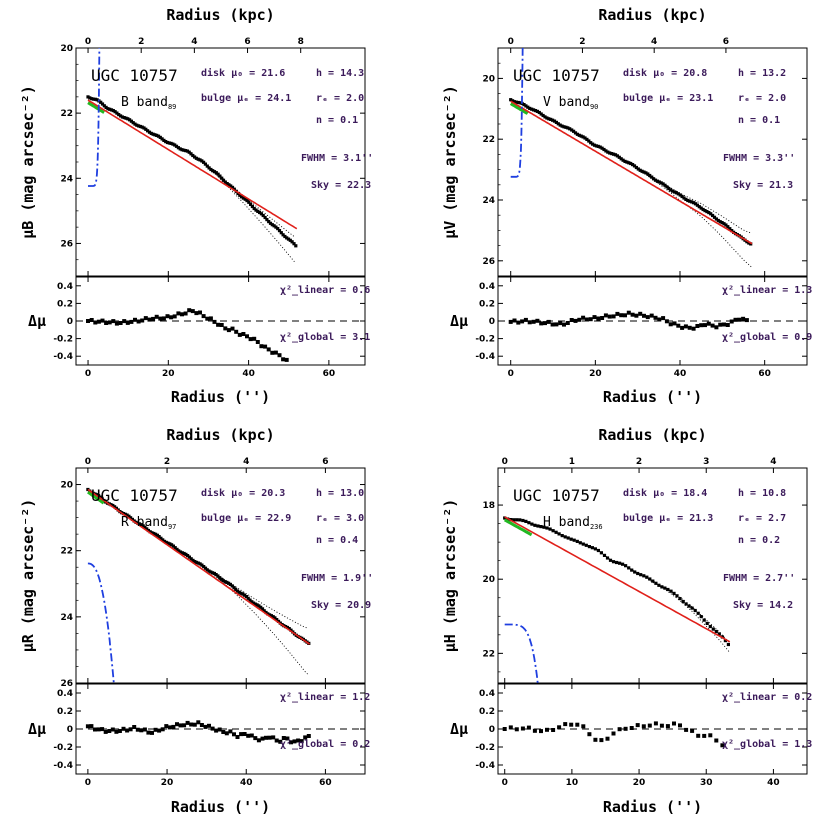 Image resolution: width=830 pixels, height=830 pixels. What do you see at coordinates (220, 807) in the screenshot?
I see `bottom-axis-title: Radius ('')` at bounding box center [220, 807].